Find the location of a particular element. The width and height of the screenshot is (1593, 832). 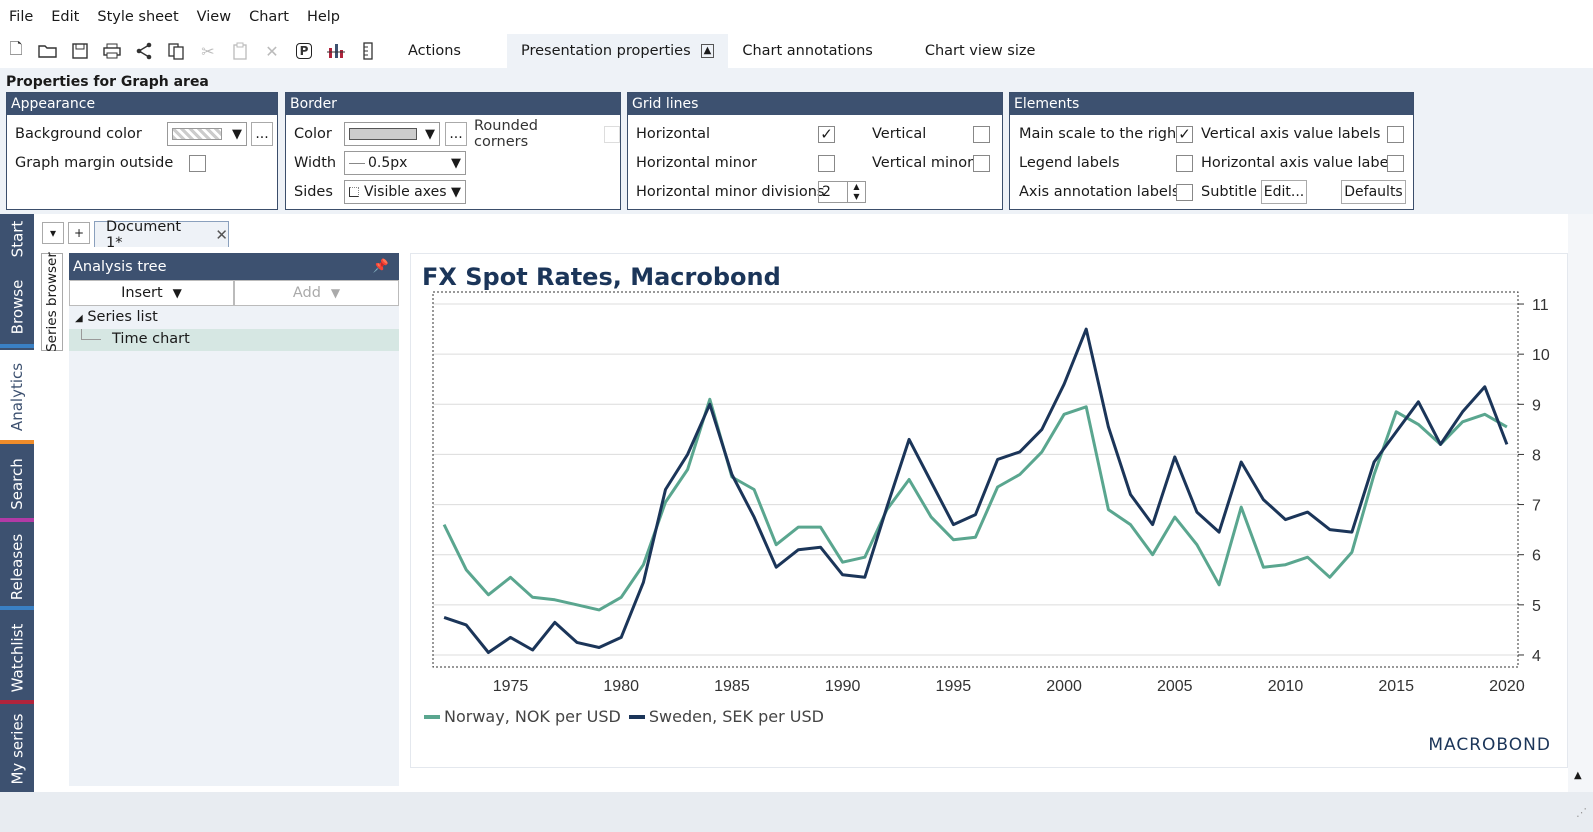

rounded-corners-label: Rounded corners is located at coordinates (506, 134).